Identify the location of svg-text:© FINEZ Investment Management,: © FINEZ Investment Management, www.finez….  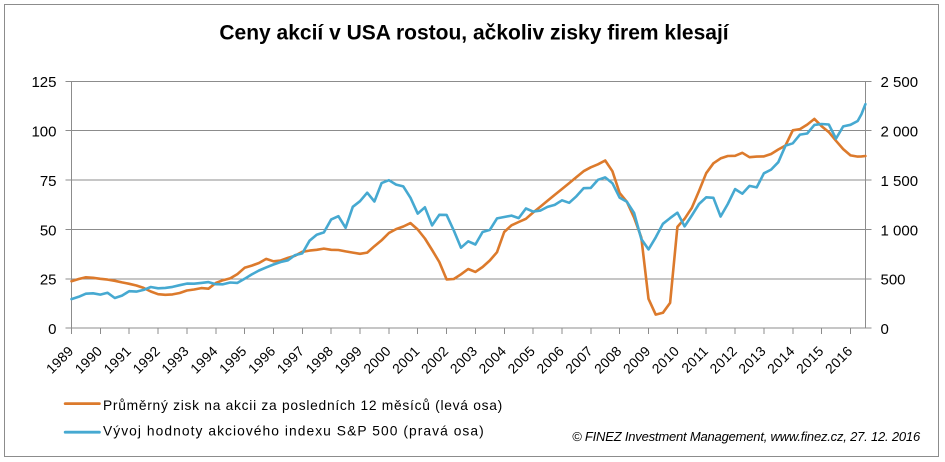
(746, 436).